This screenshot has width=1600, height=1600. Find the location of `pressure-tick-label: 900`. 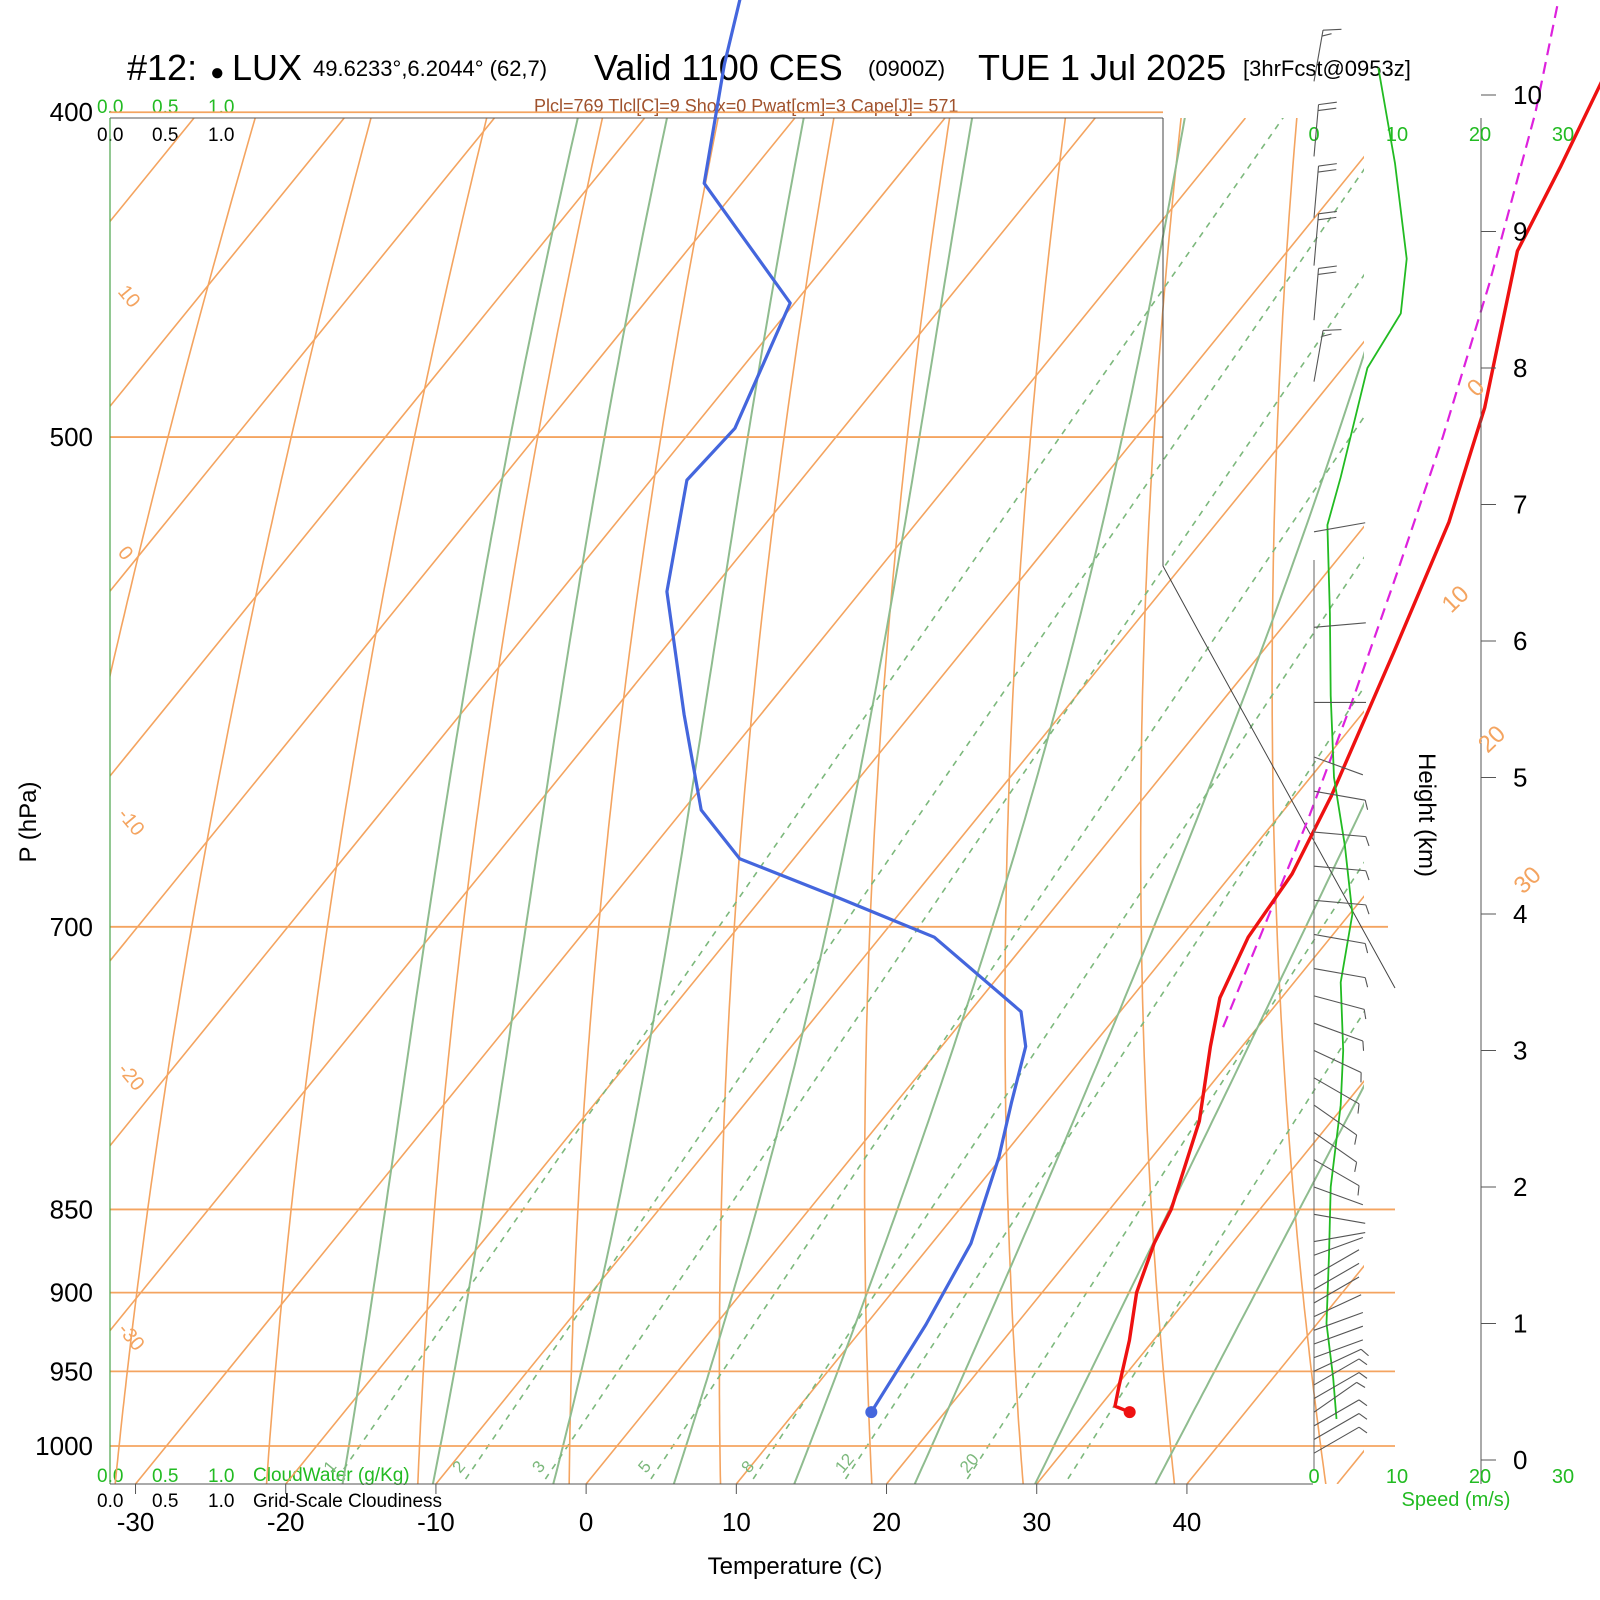

pressure-tick-label: 900 is located at coordinates (71, 1293).